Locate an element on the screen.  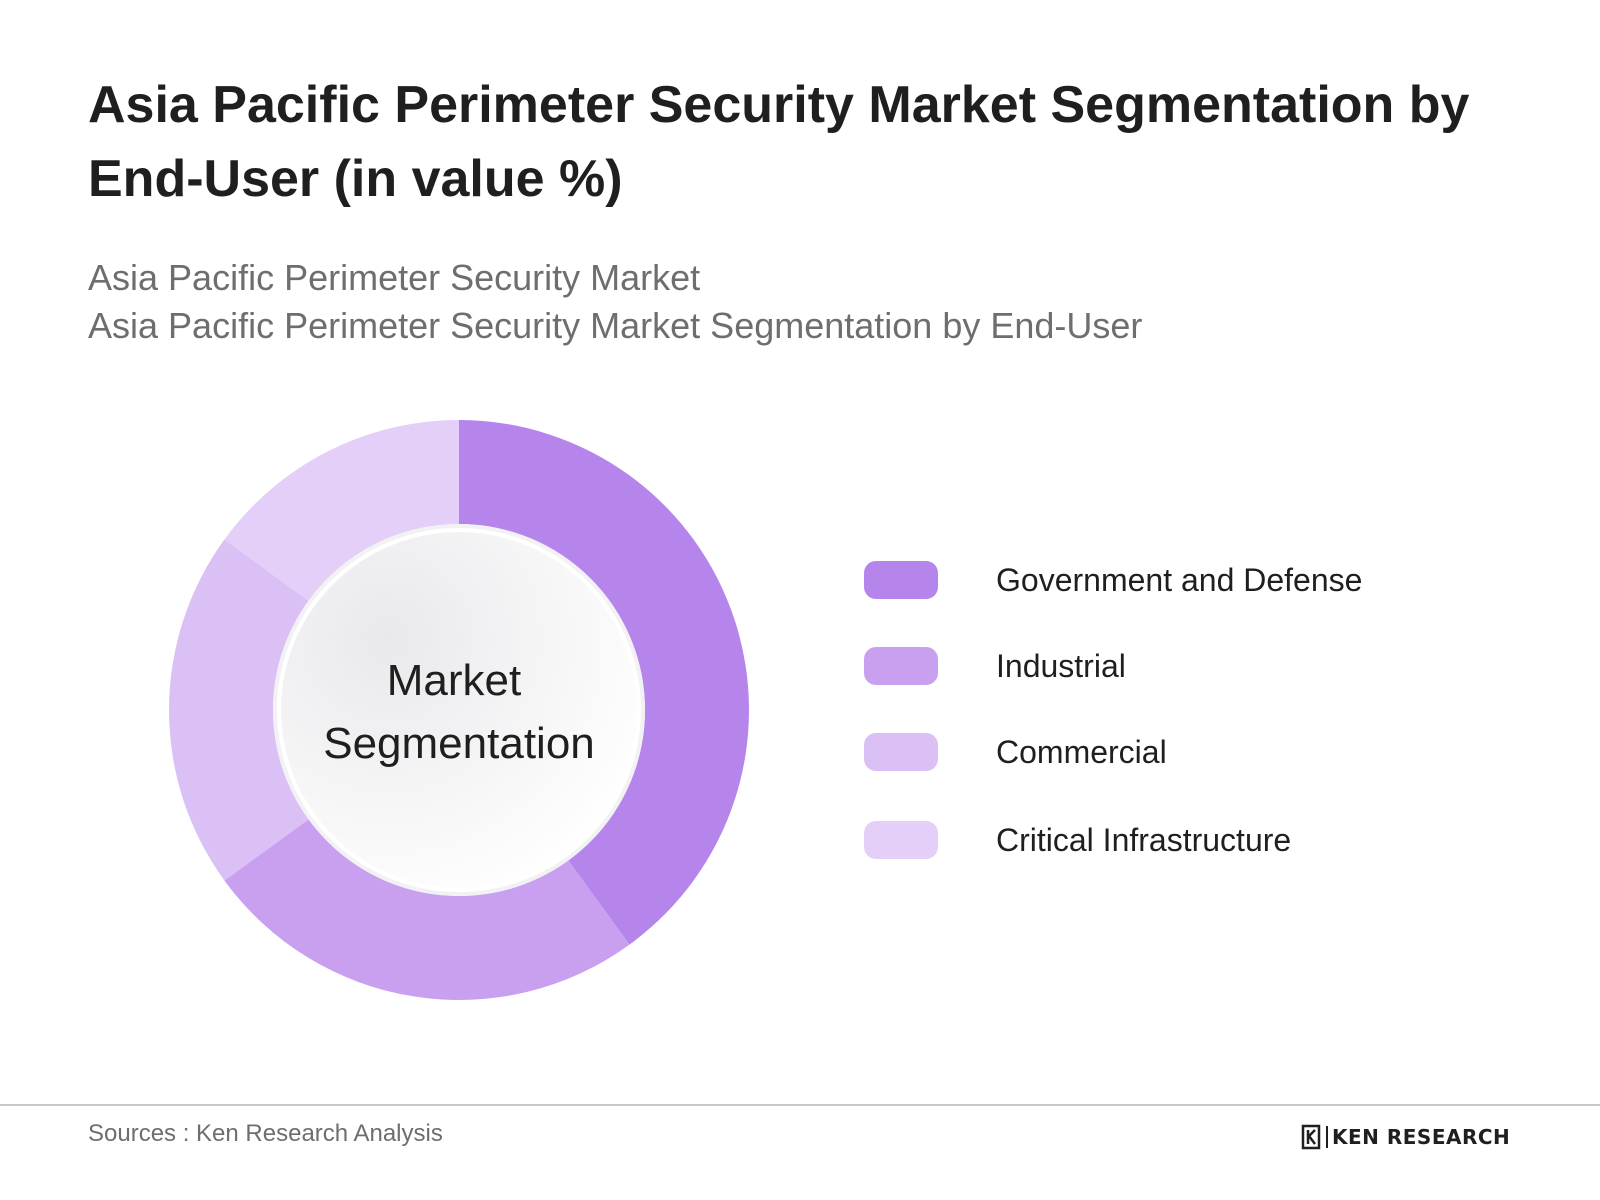
donut-center-face is located at coordinates (459, 710).